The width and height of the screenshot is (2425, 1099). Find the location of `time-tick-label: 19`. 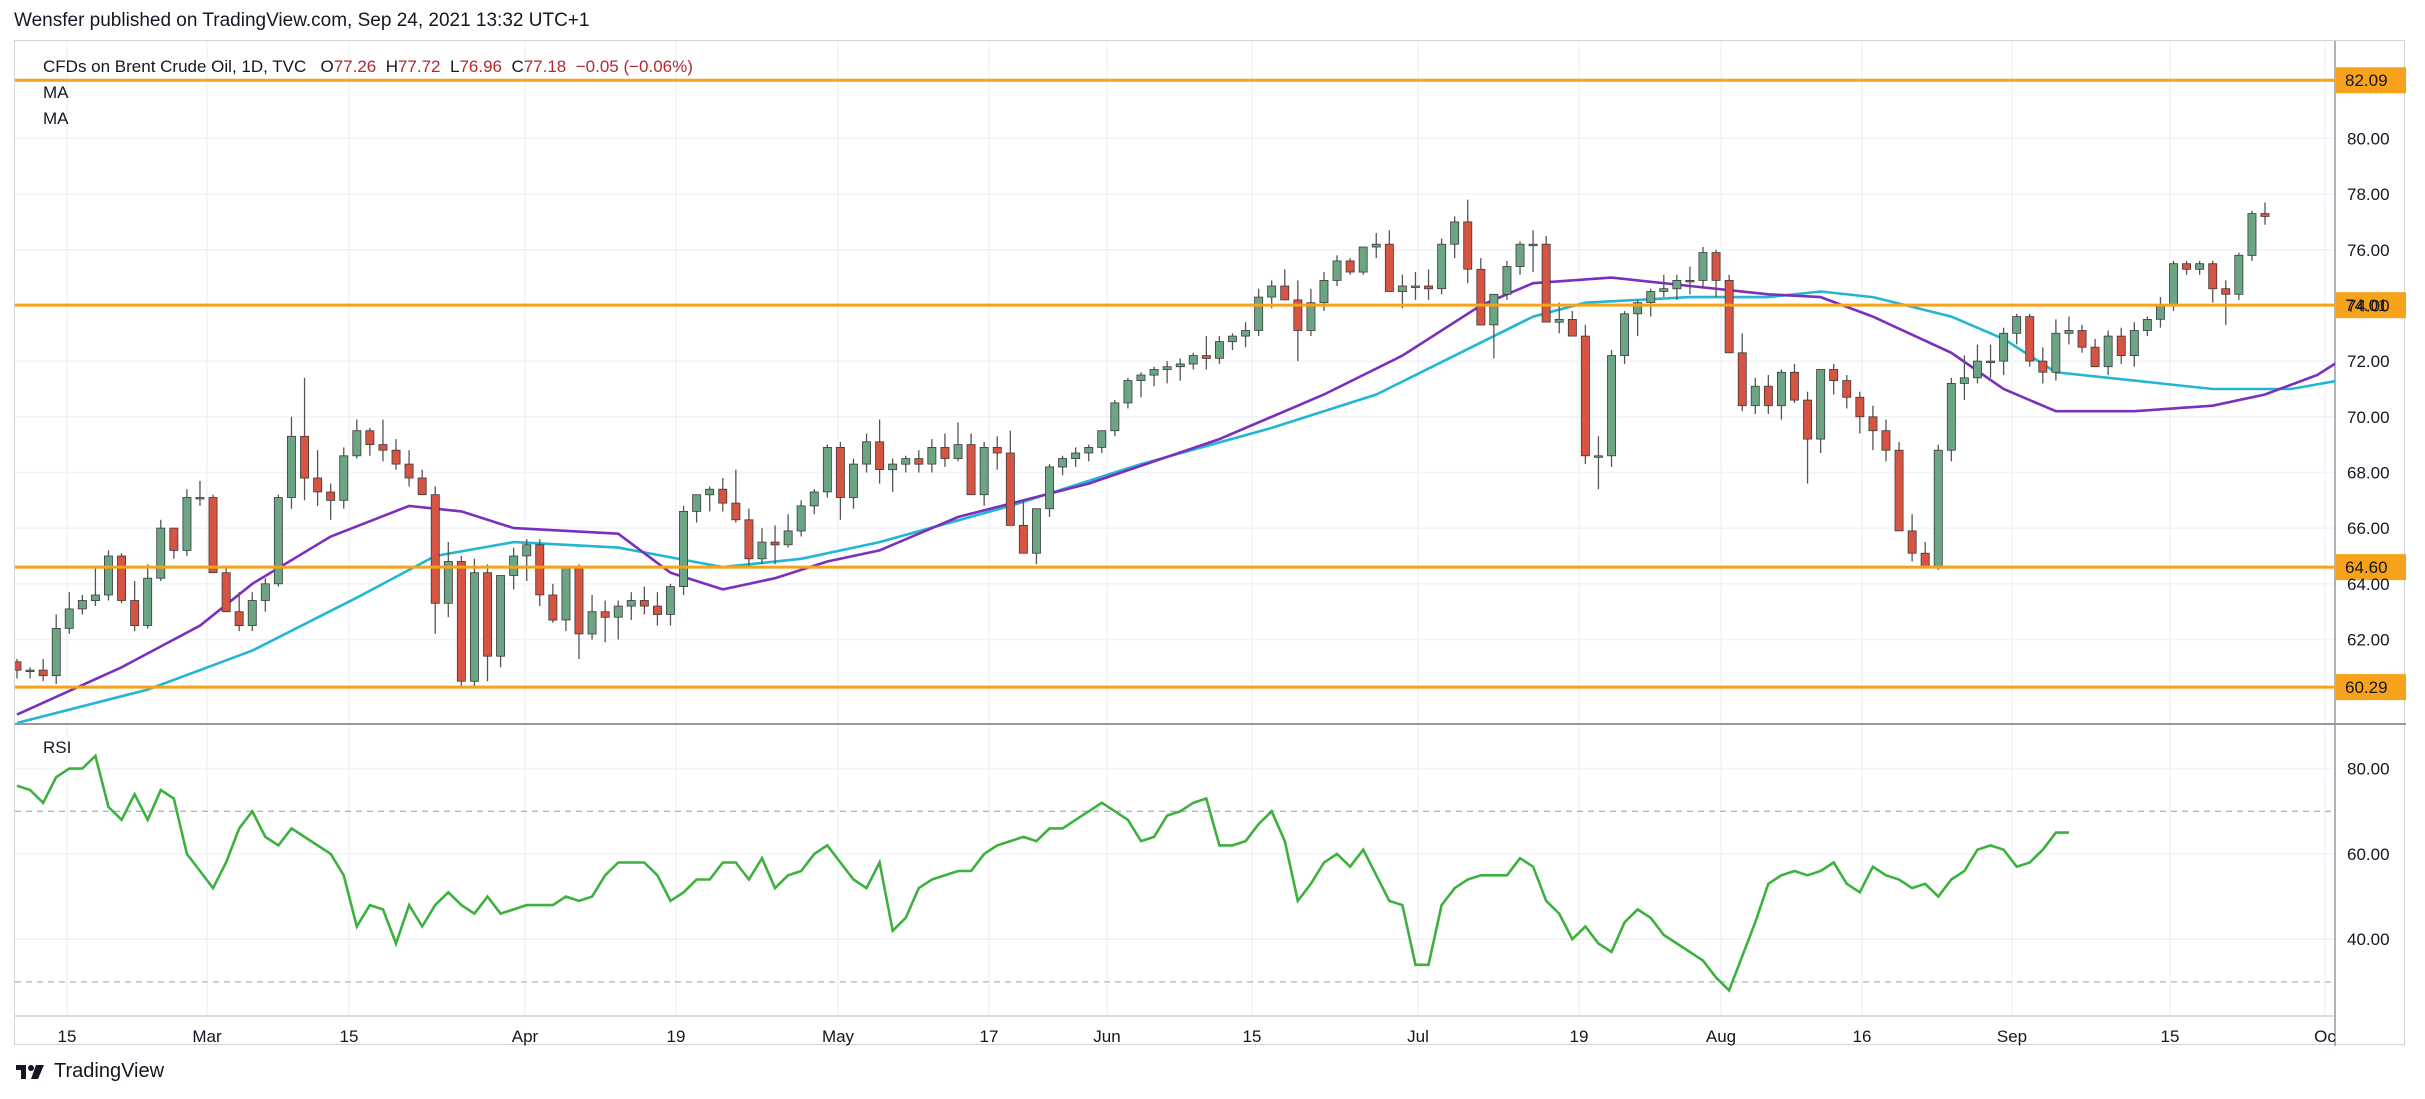

time-tick-label: 19 is located at coordinates (676, 1036).